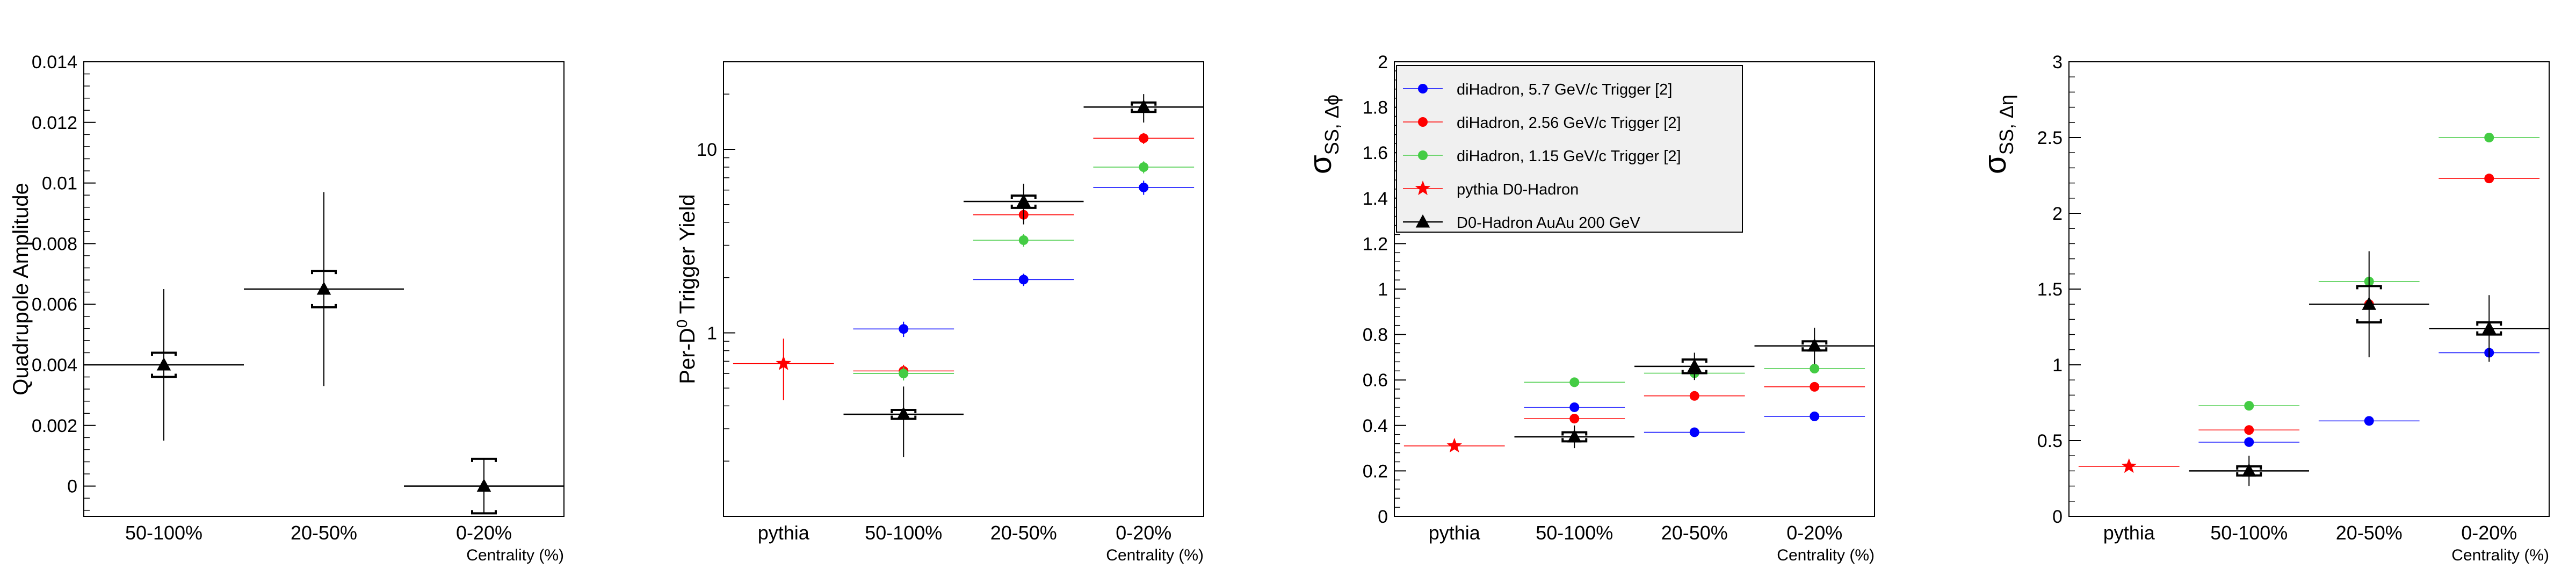 Image resolution: width=2576 pixels, height=576 pixels. What do you see at coordinates (1375, 471) in the screenshot?
I see `y-tick-label: 0.2` at bounding box center [1375, 471].